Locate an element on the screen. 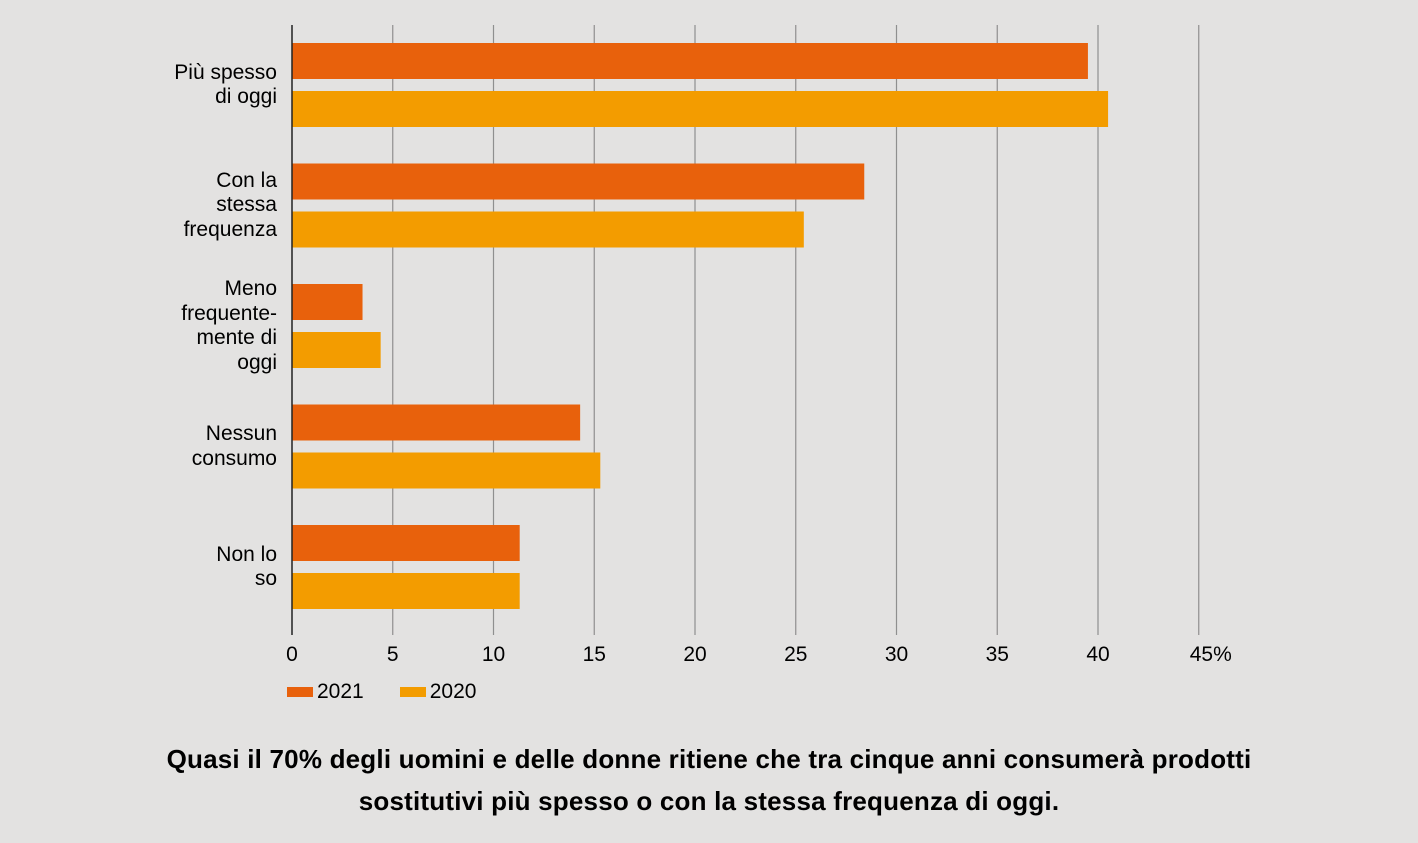 The width and height of the screenshot is (1418, 843). x-tick-label: 35 is located at coordinates (997, 654).